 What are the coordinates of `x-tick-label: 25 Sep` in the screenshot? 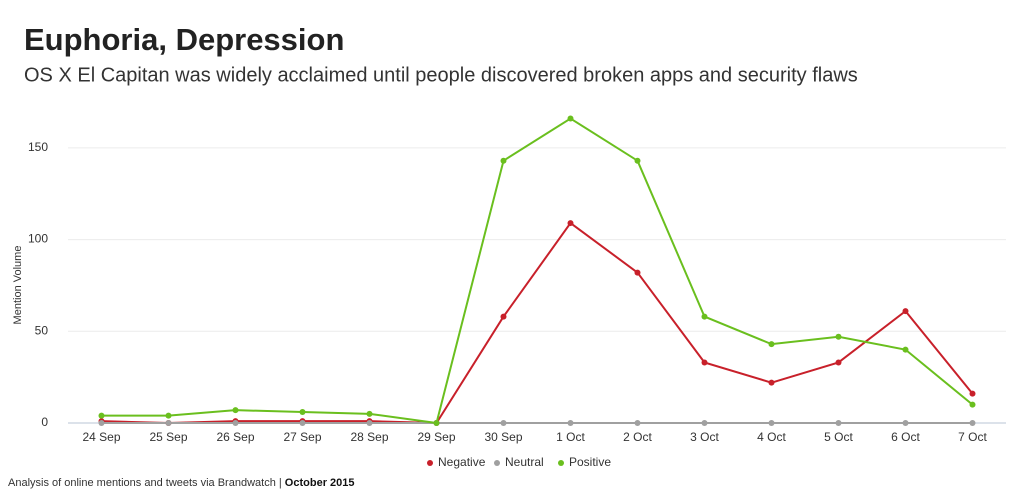 It's located at (168, 437).